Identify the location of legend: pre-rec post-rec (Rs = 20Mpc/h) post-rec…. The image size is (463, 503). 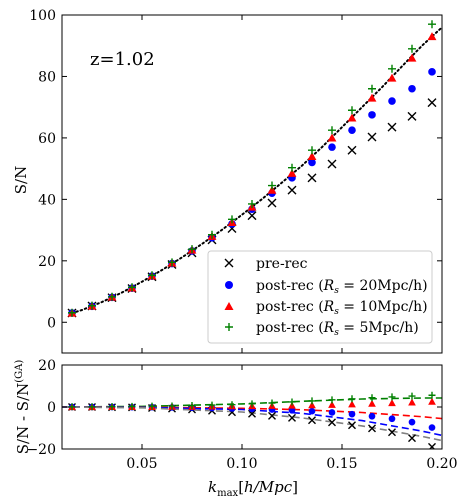
(320, 297).